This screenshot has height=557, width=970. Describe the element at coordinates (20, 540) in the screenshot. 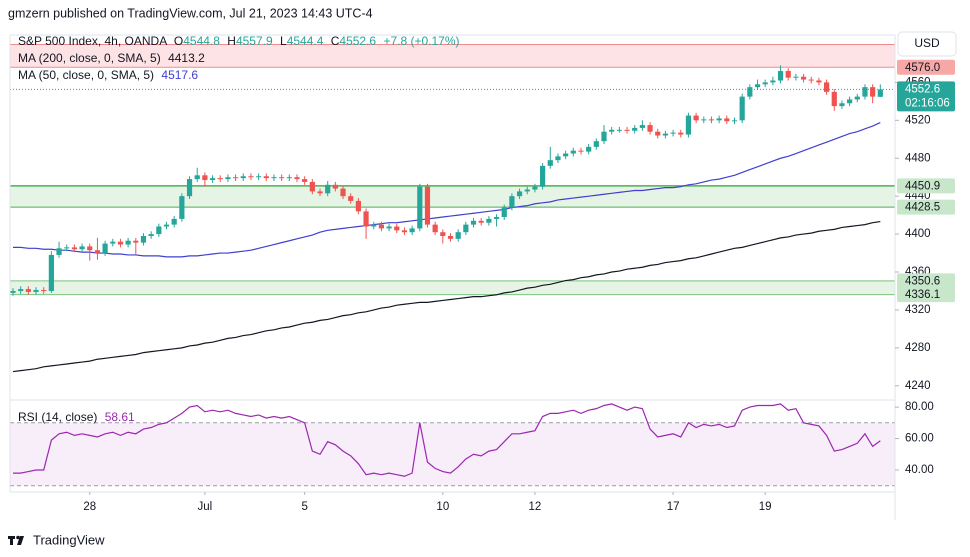

I see `logo-wedge` at that location.